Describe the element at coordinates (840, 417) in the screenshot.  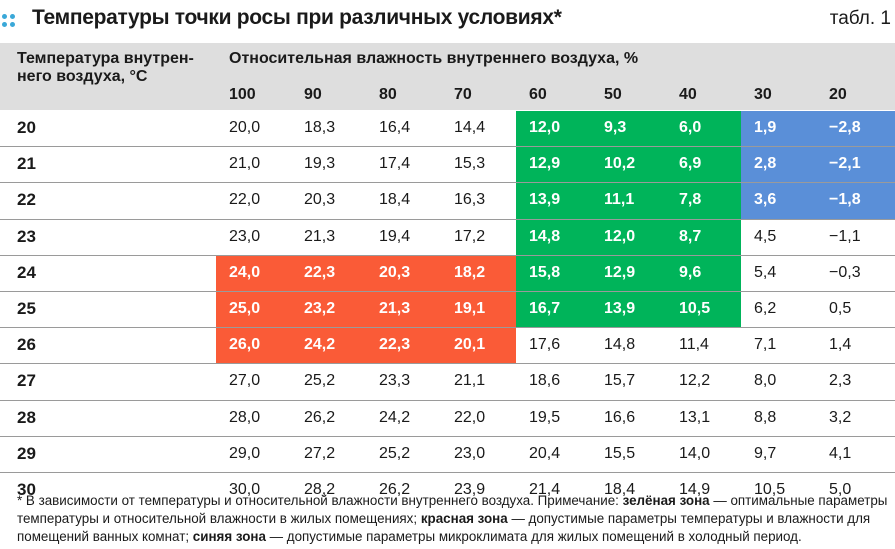
I see `table-cell: 3,2` at that location.